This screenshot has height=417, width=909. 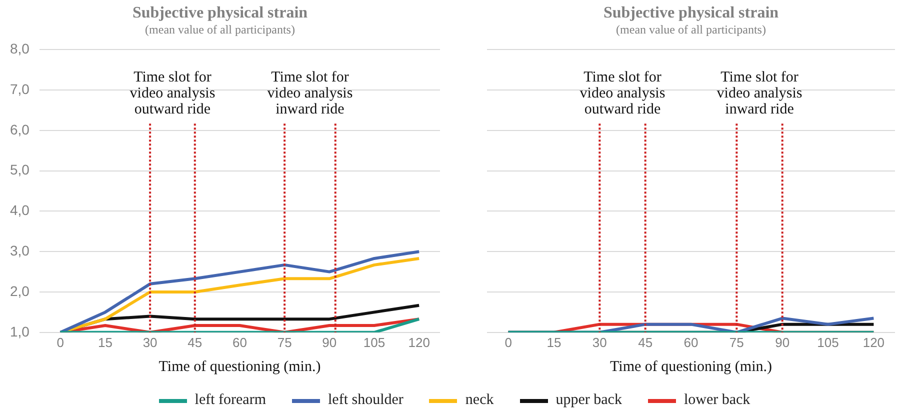 I want to click on legend-label: lower back, so click(x=717, y=400).